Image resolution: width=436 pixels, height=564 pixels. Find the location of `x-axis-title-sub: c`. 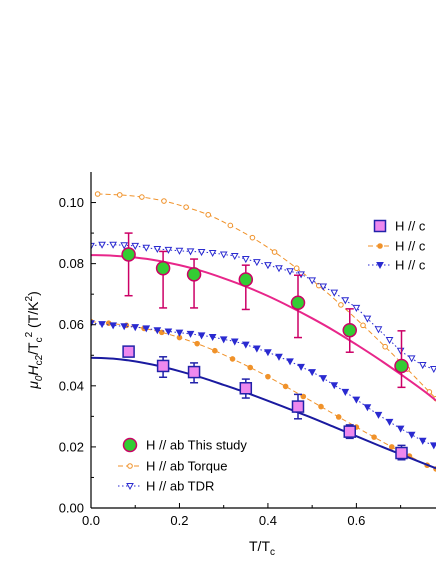

x-axis-title-sub: c is located at coordinates (272, 552).